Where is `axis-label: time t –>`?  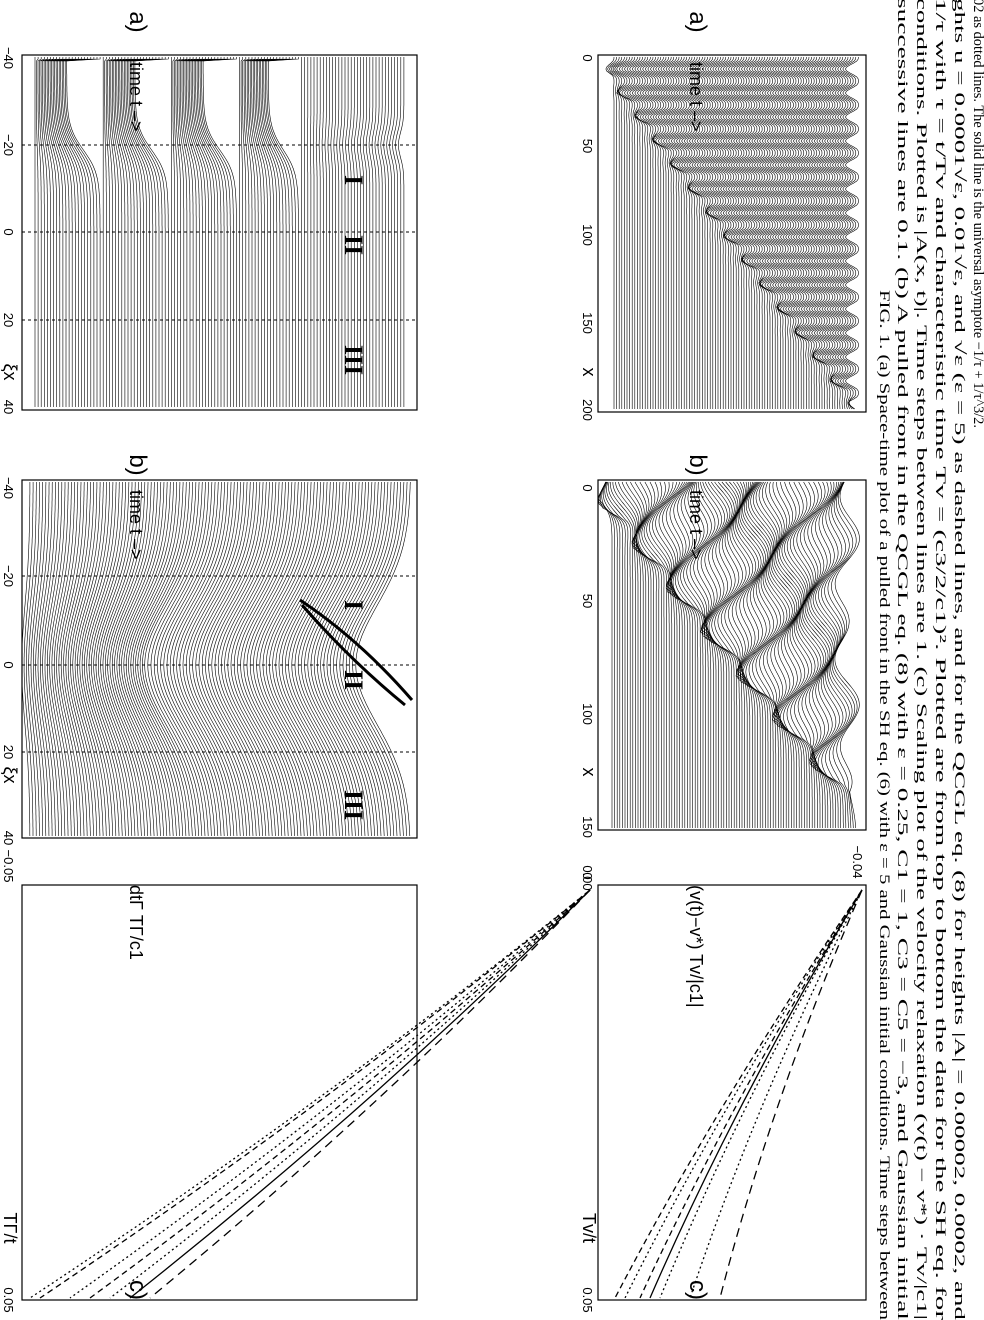
axis-label: time t –> is located at coordinates (696, 97).